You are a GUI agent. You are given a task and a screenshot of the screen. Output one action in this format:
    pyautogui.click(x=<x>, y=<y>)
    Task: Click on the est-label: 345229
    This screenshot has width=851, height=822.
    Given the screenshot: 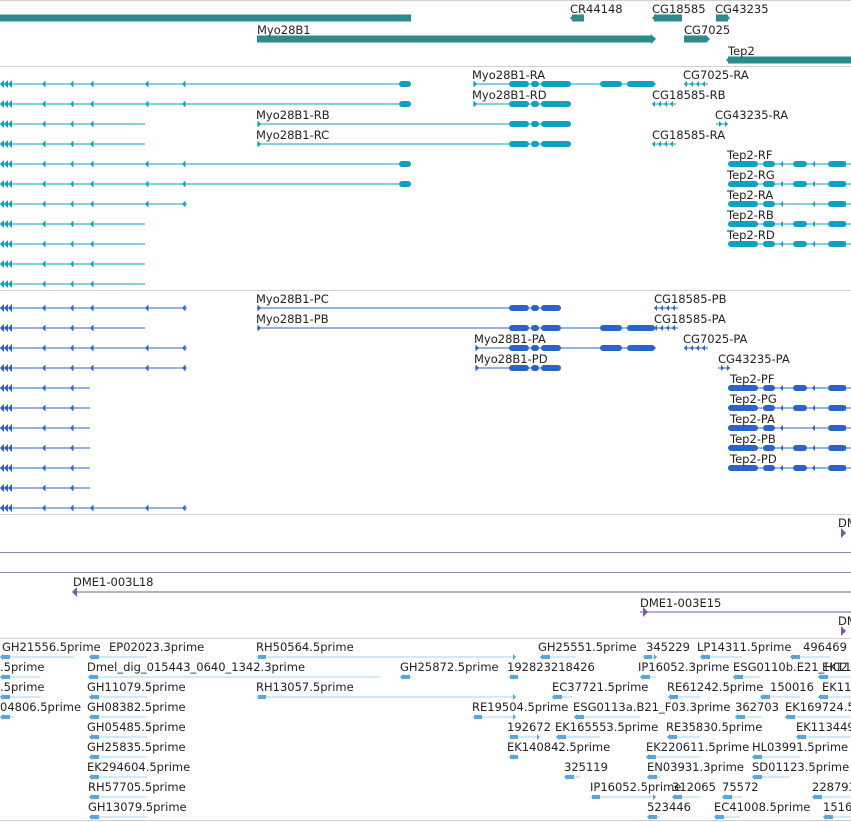 What is the action you would take?
    pyautogui.click(x=668, y=647)
    